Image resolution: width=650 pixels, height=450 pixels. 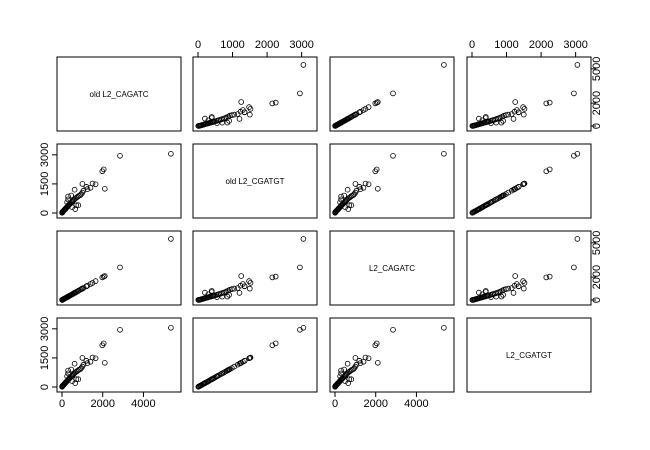 What do you see at coordinates (45, 184) in the screenshot?
I see `axis-tick-label: 1500` at bounding box center [45, 184].